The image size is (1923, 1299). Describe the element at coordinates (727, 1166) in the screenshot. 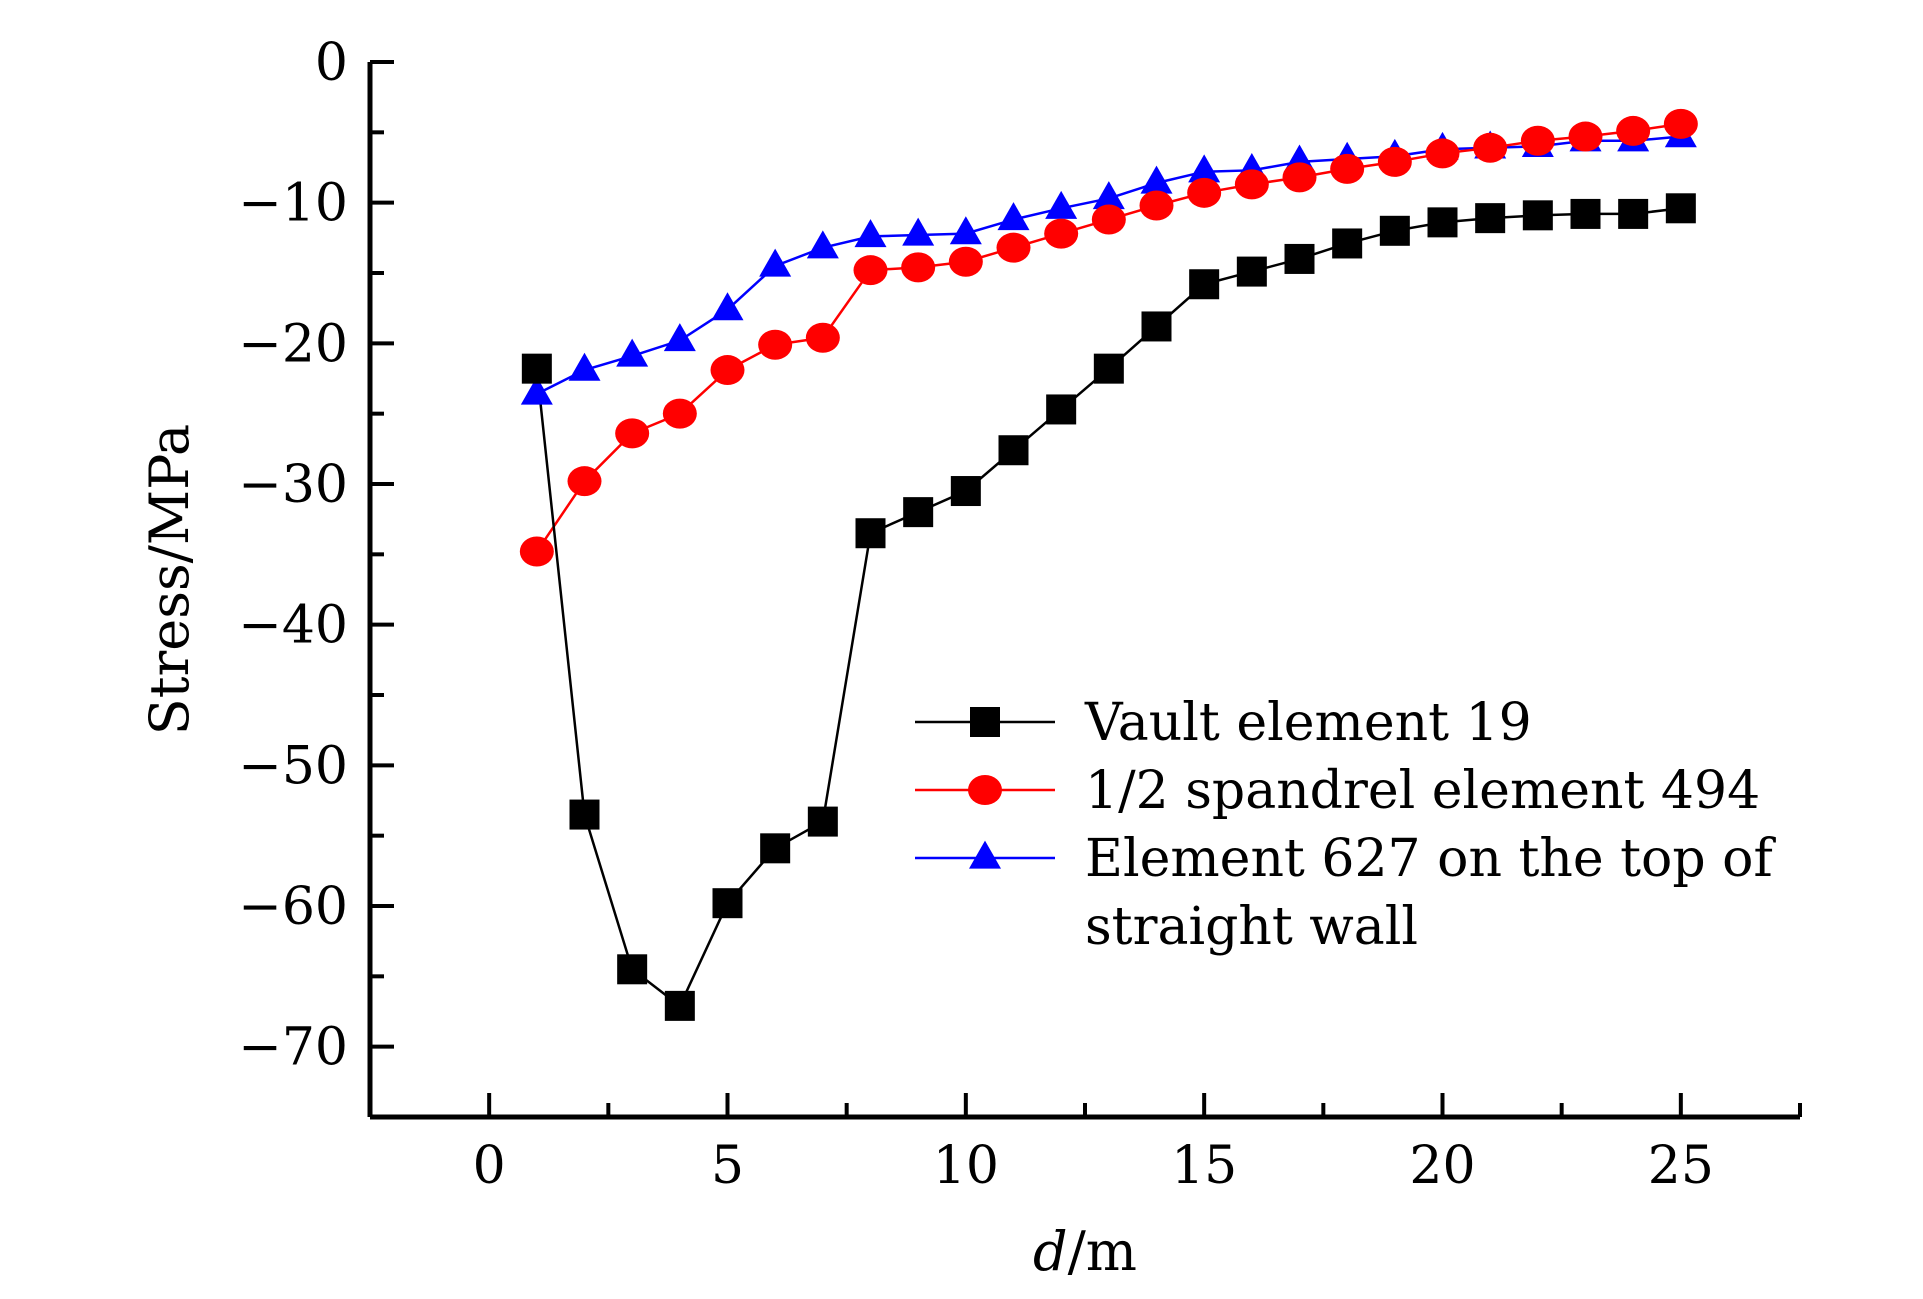

I see `x-tick-label: 5` at that location.